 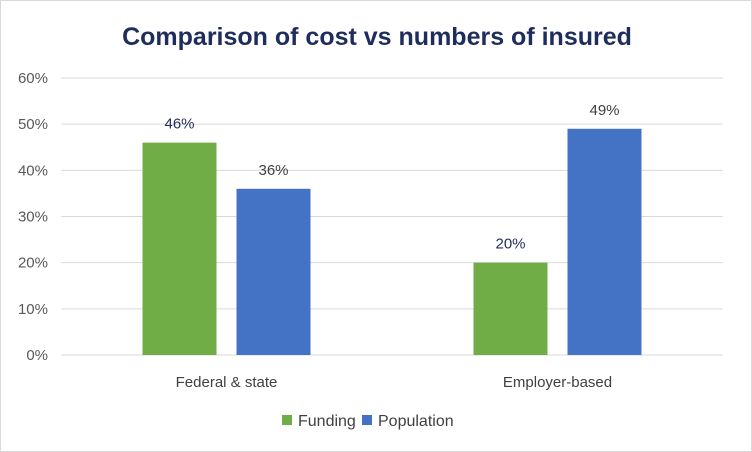 What do you see at coordinates (557, 382) in the screenshot?
I see `x-category-label: Employer-based` at bounding box center [557, 382].